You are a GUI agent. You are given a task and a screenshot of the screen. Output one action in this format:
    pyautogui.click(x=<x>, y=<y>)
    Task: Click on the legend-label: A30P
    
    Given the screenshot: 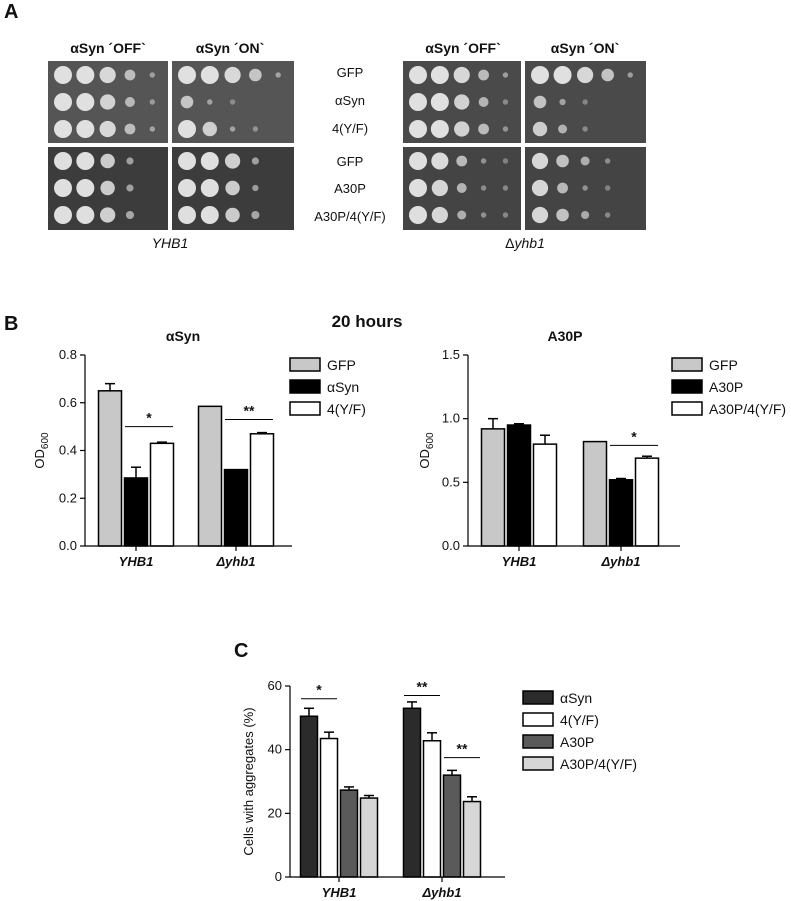 What is the action you would take?
    pyautogui.click(x=577, y=742)
    